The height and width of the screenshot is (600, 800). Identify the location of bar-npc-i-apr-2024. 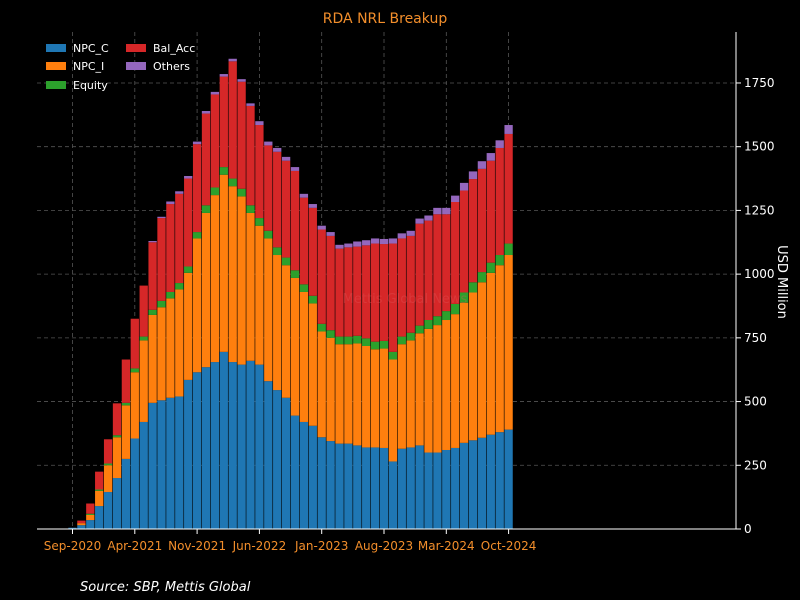
(455, 381).